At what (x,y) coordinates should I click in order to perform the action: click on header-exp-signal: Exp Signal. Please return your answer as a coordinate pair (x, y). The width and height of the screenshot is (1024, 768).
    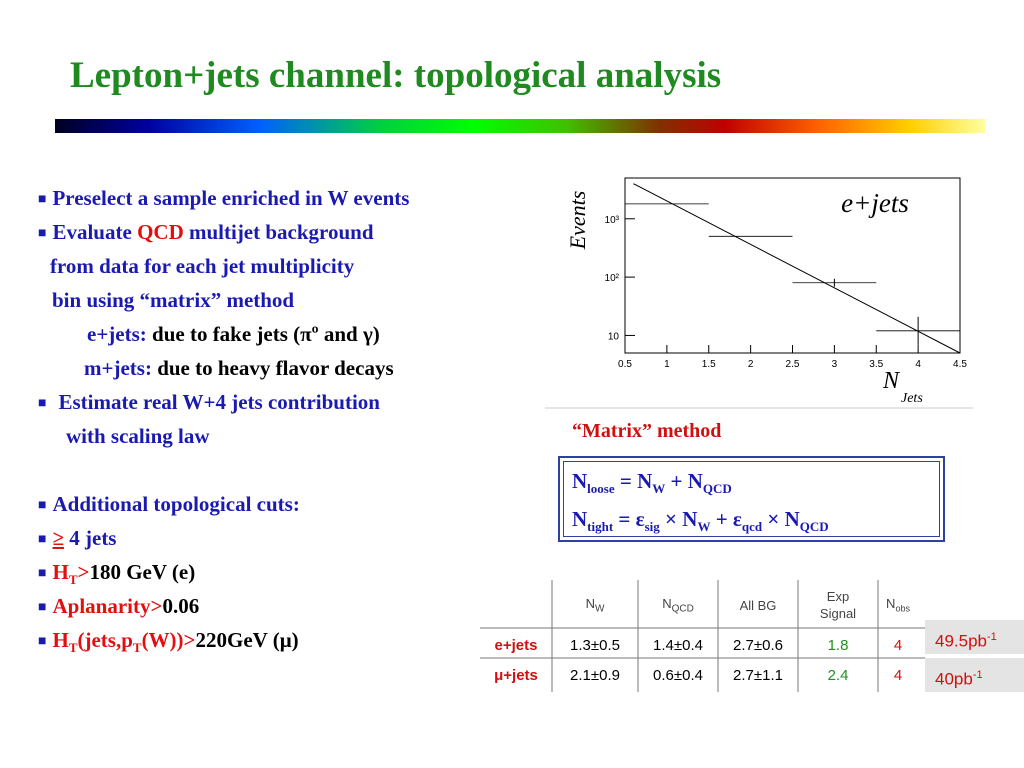
    Looking at the image, I should click on (838, 605).